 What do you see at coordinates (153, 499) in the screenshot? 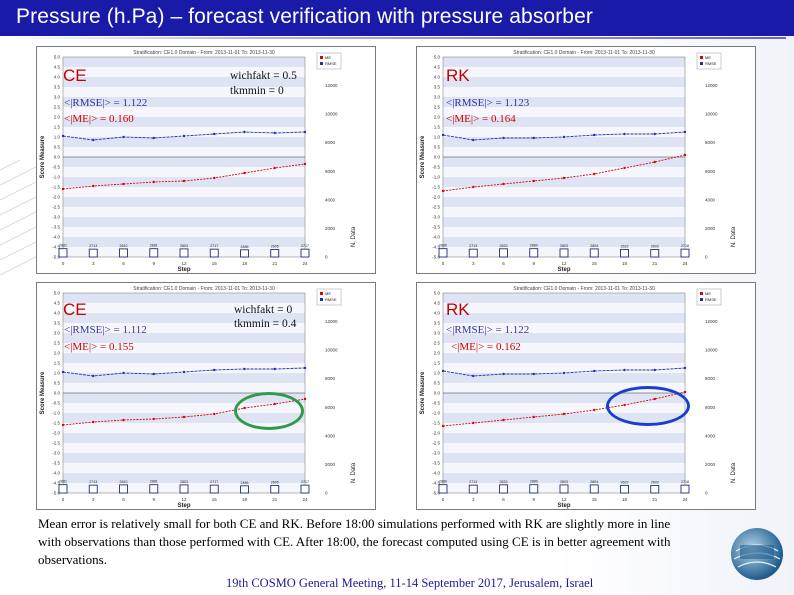
I see `x-tick-label: 9` at bounding box center [153, 499].